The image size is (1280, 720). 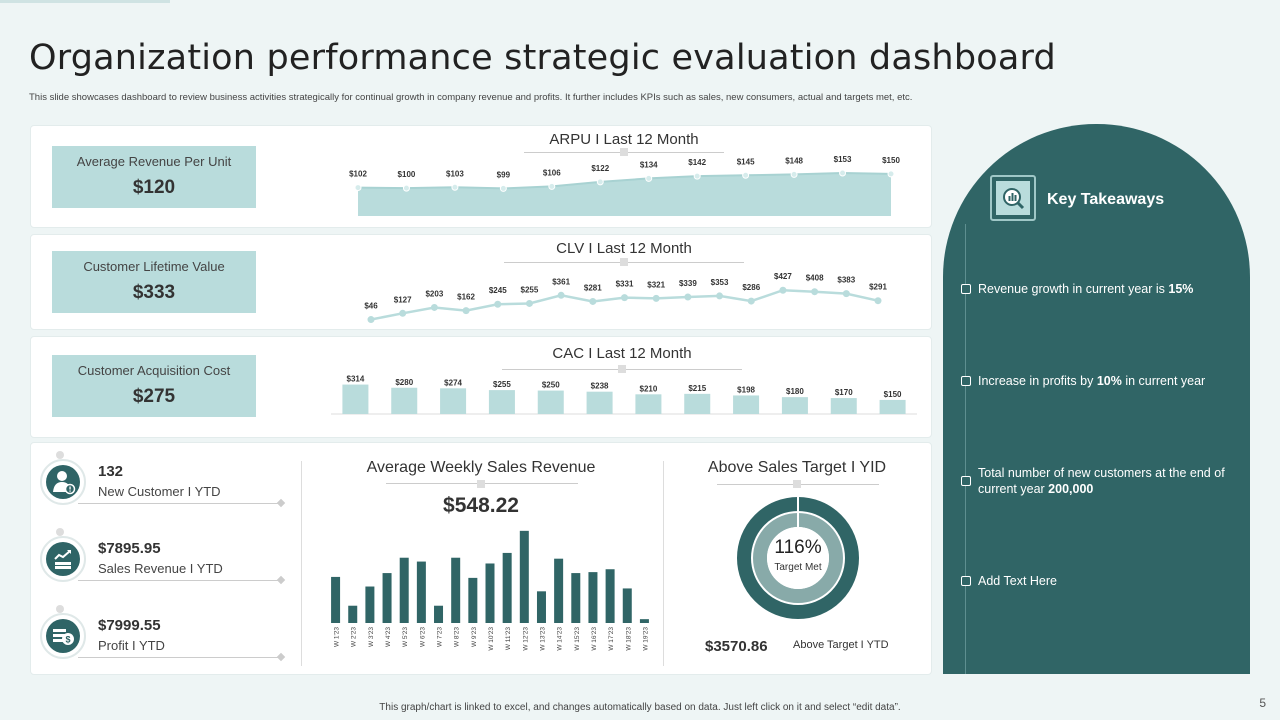 What do you see at coordinates (560, 639) in the screenshot?
I see `weekly-sales-tick-label: W 14'23` at bounding box center [560, 639].